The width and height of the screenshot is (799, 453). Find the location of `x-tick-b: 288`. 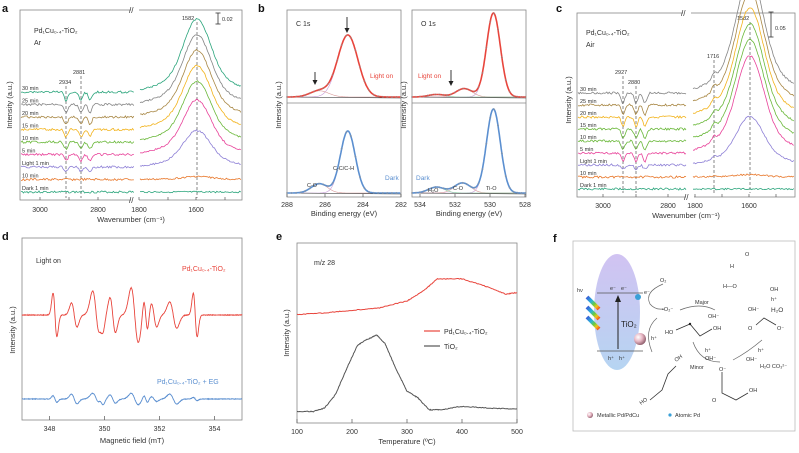

x-tick-b: 288 is located at coordinates (287, 205).